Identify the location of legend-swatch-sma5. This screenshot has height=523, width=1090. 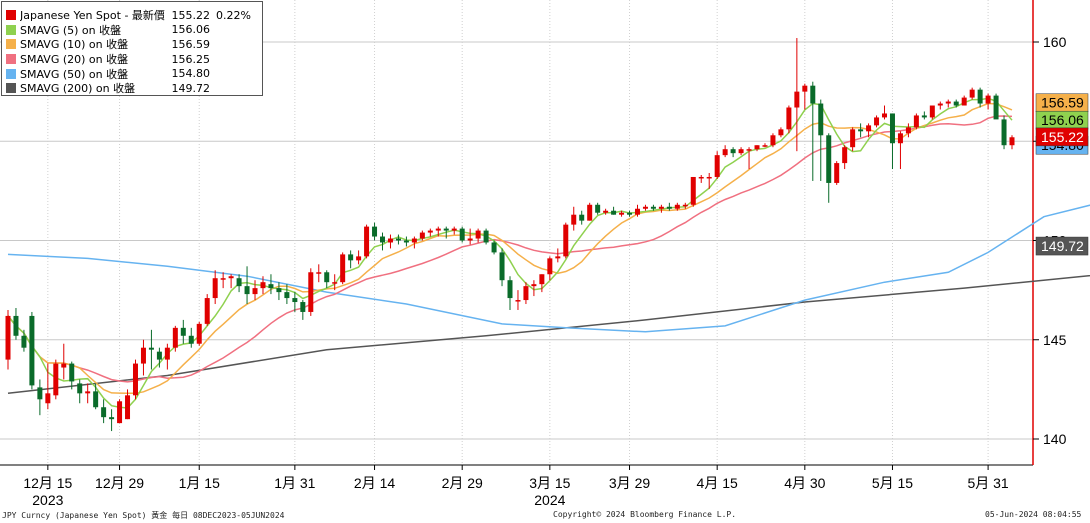
(11, 29).